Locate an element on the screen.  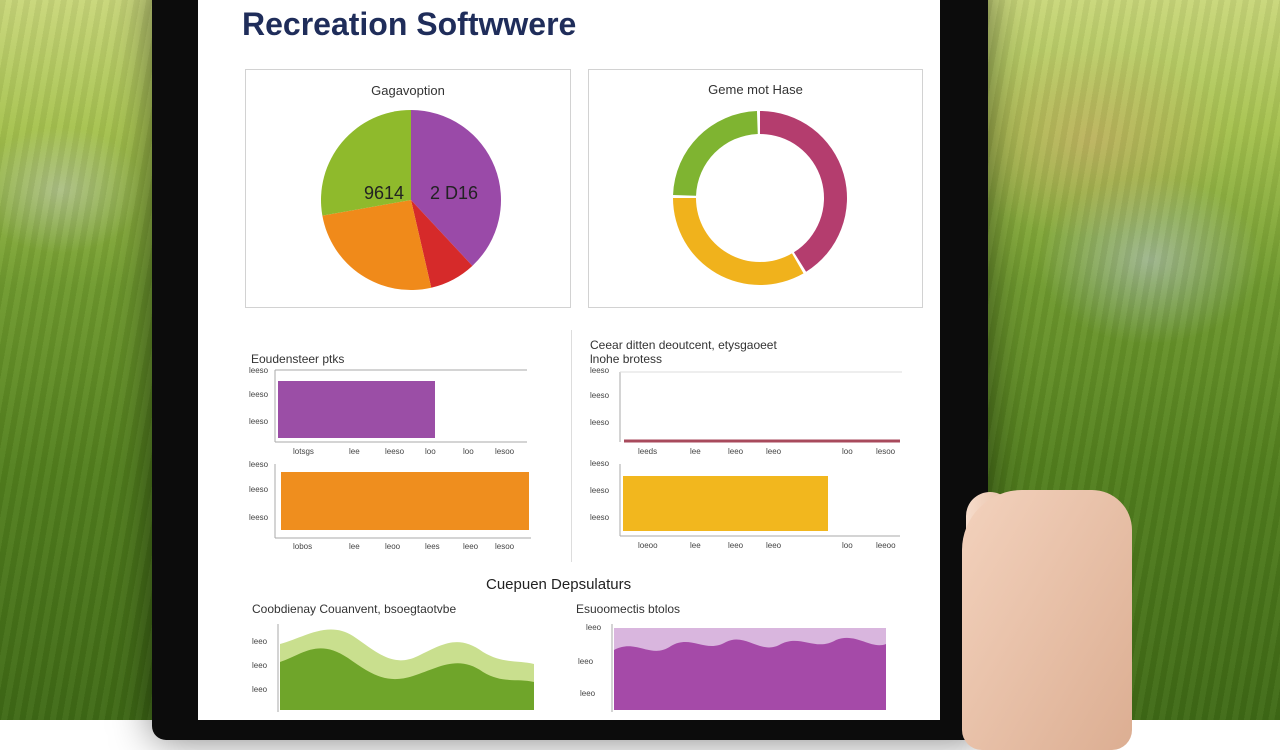
pie-slice-purple is located at coordinates (456, 188).